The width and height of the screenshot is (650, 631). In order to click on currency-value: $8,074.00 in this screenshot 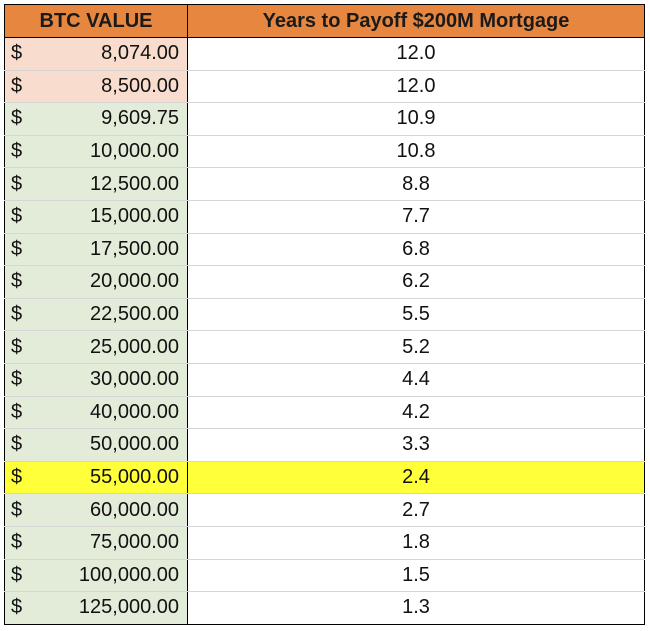, I will do `click(96, 53)`.